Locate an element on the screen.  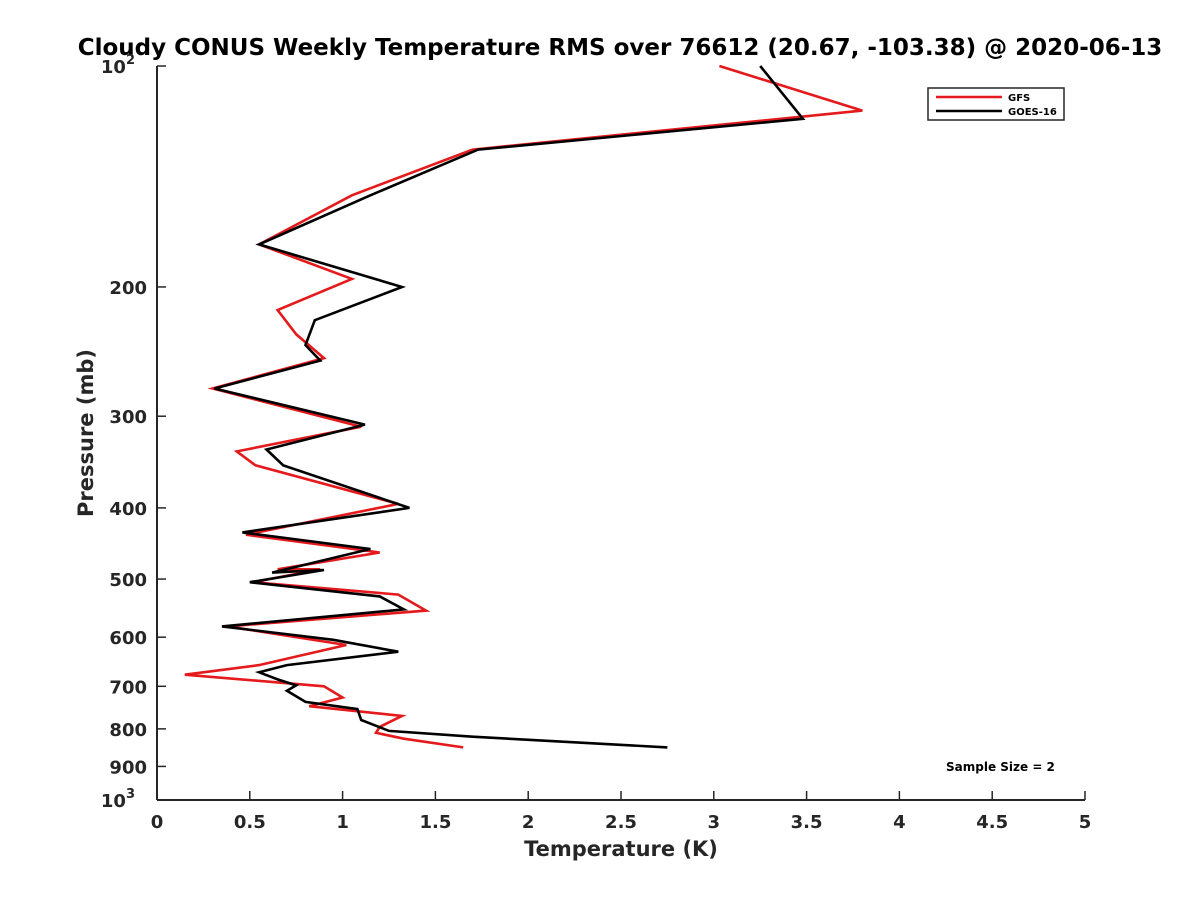
x-tick-label: 1 is located at coordinates (342, 822).